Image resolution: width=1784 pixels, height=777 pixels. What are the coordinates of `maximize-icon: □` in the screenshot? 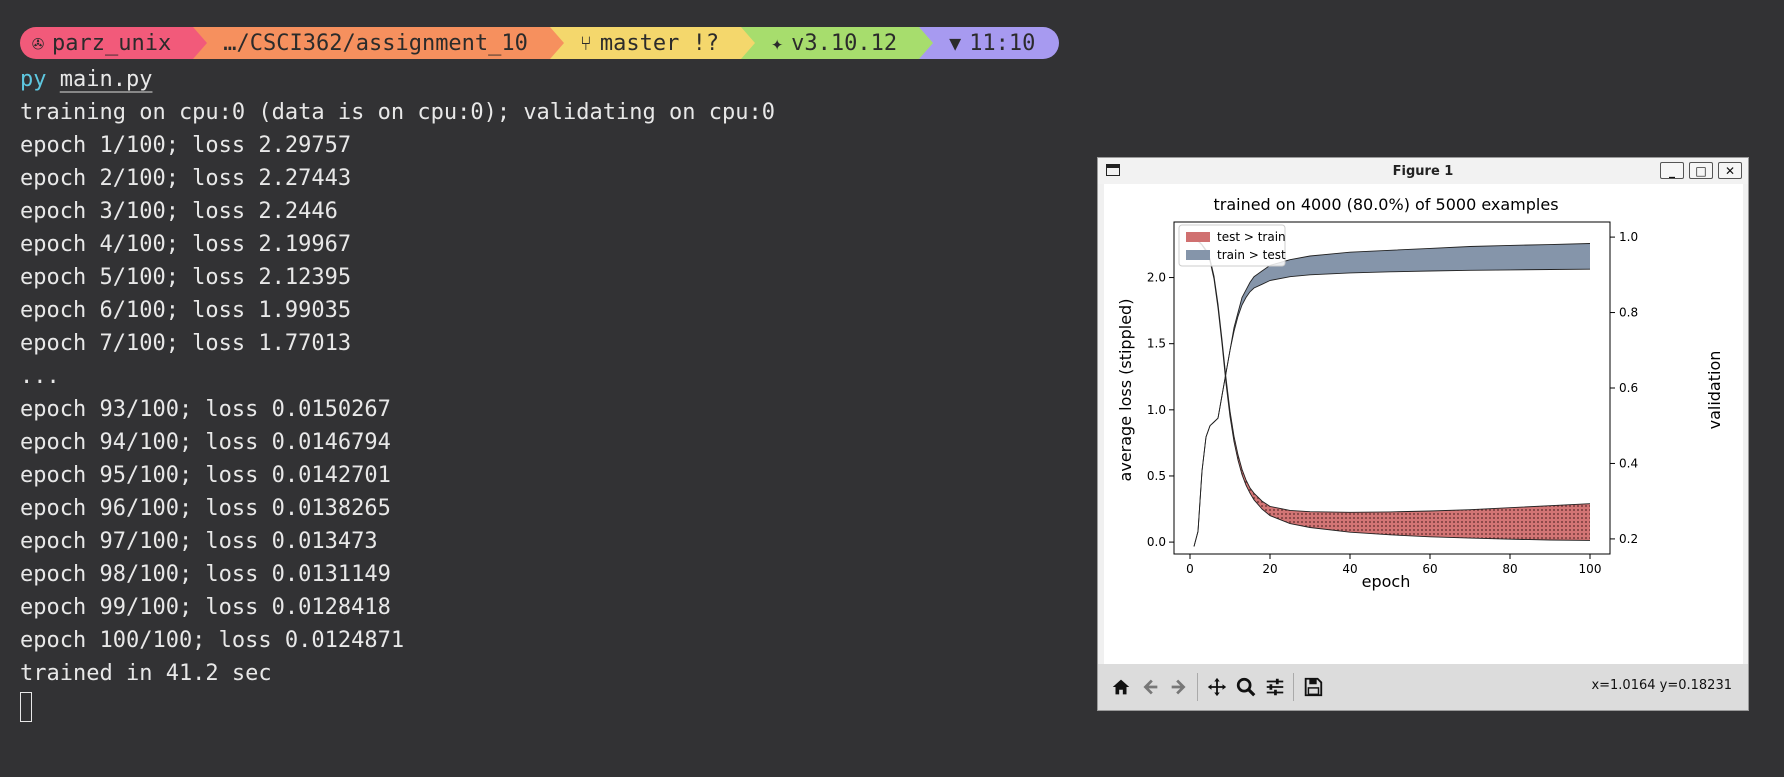 It's located at (1701, 170).